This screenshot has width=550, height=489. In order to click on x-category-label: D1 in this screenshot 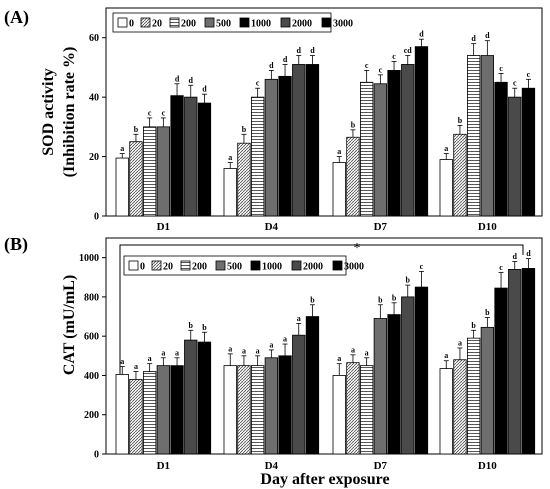, I will do `click(163, 466)`.